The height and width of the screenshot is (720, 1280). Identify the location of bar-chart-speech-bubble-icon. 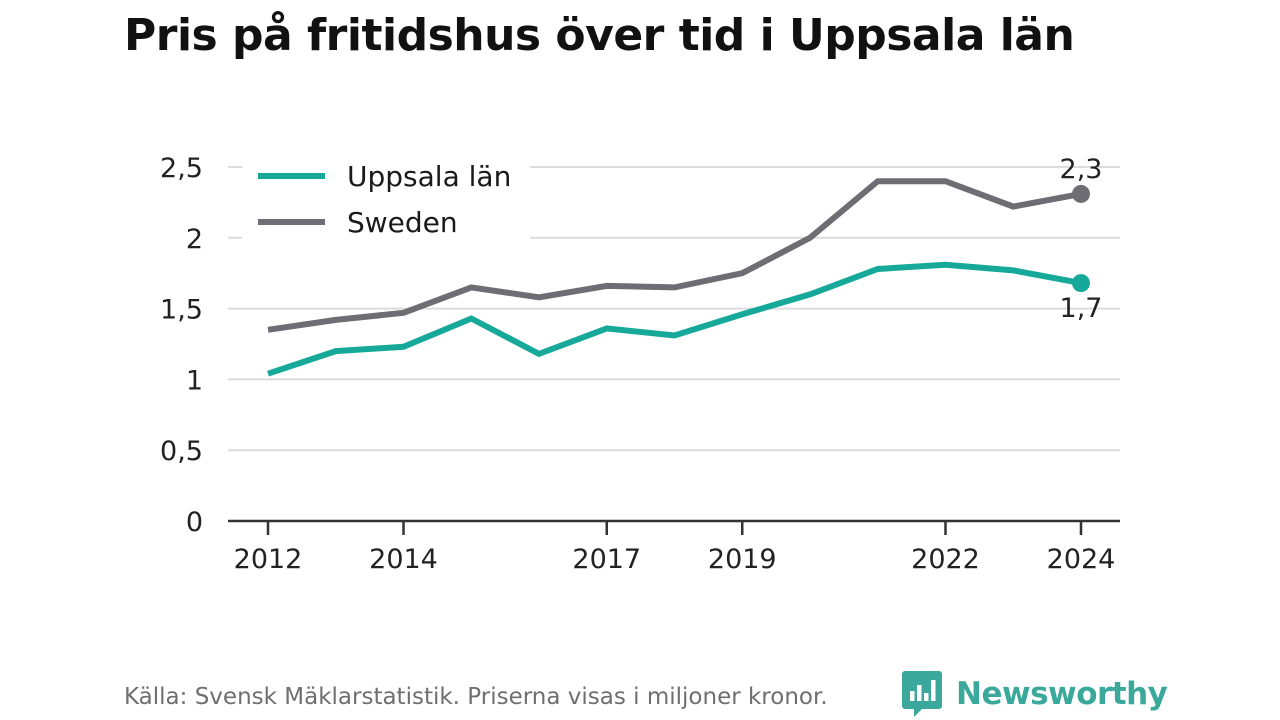
(922, 694).